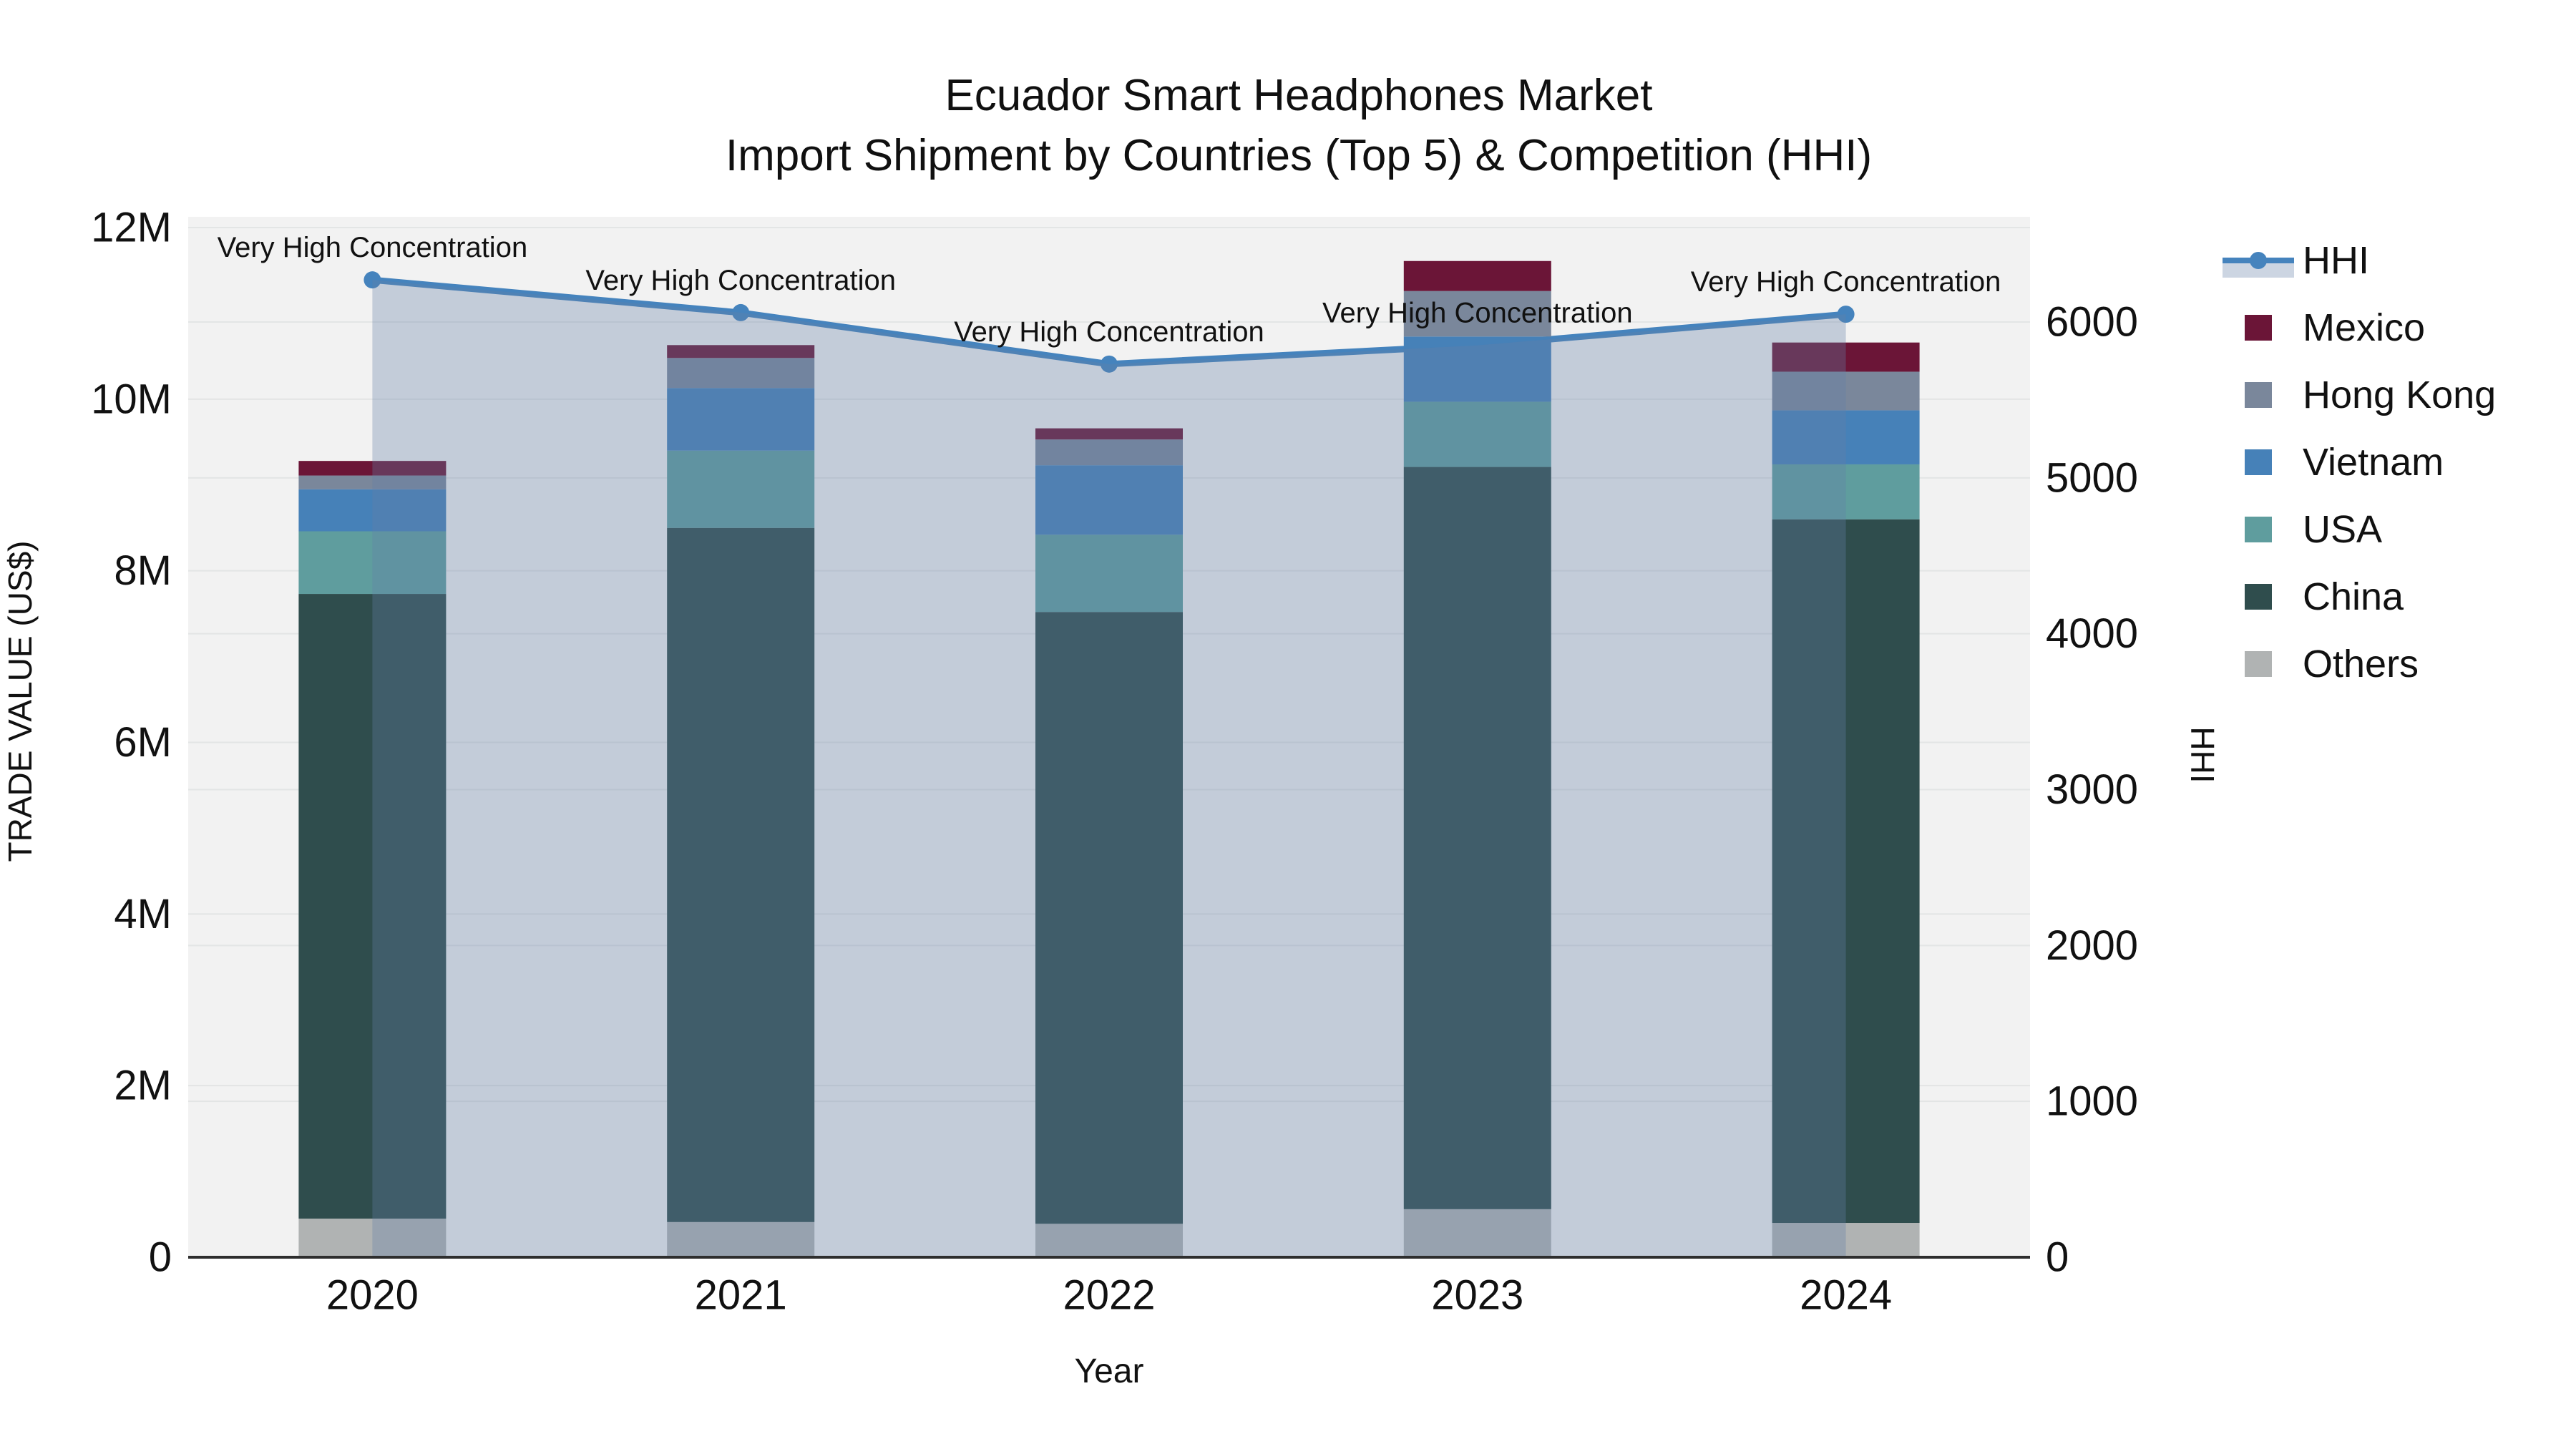 The height and width of the screenshot is (1449, 2576). I want to click on legend-item-china: China, so click(2324, 596).